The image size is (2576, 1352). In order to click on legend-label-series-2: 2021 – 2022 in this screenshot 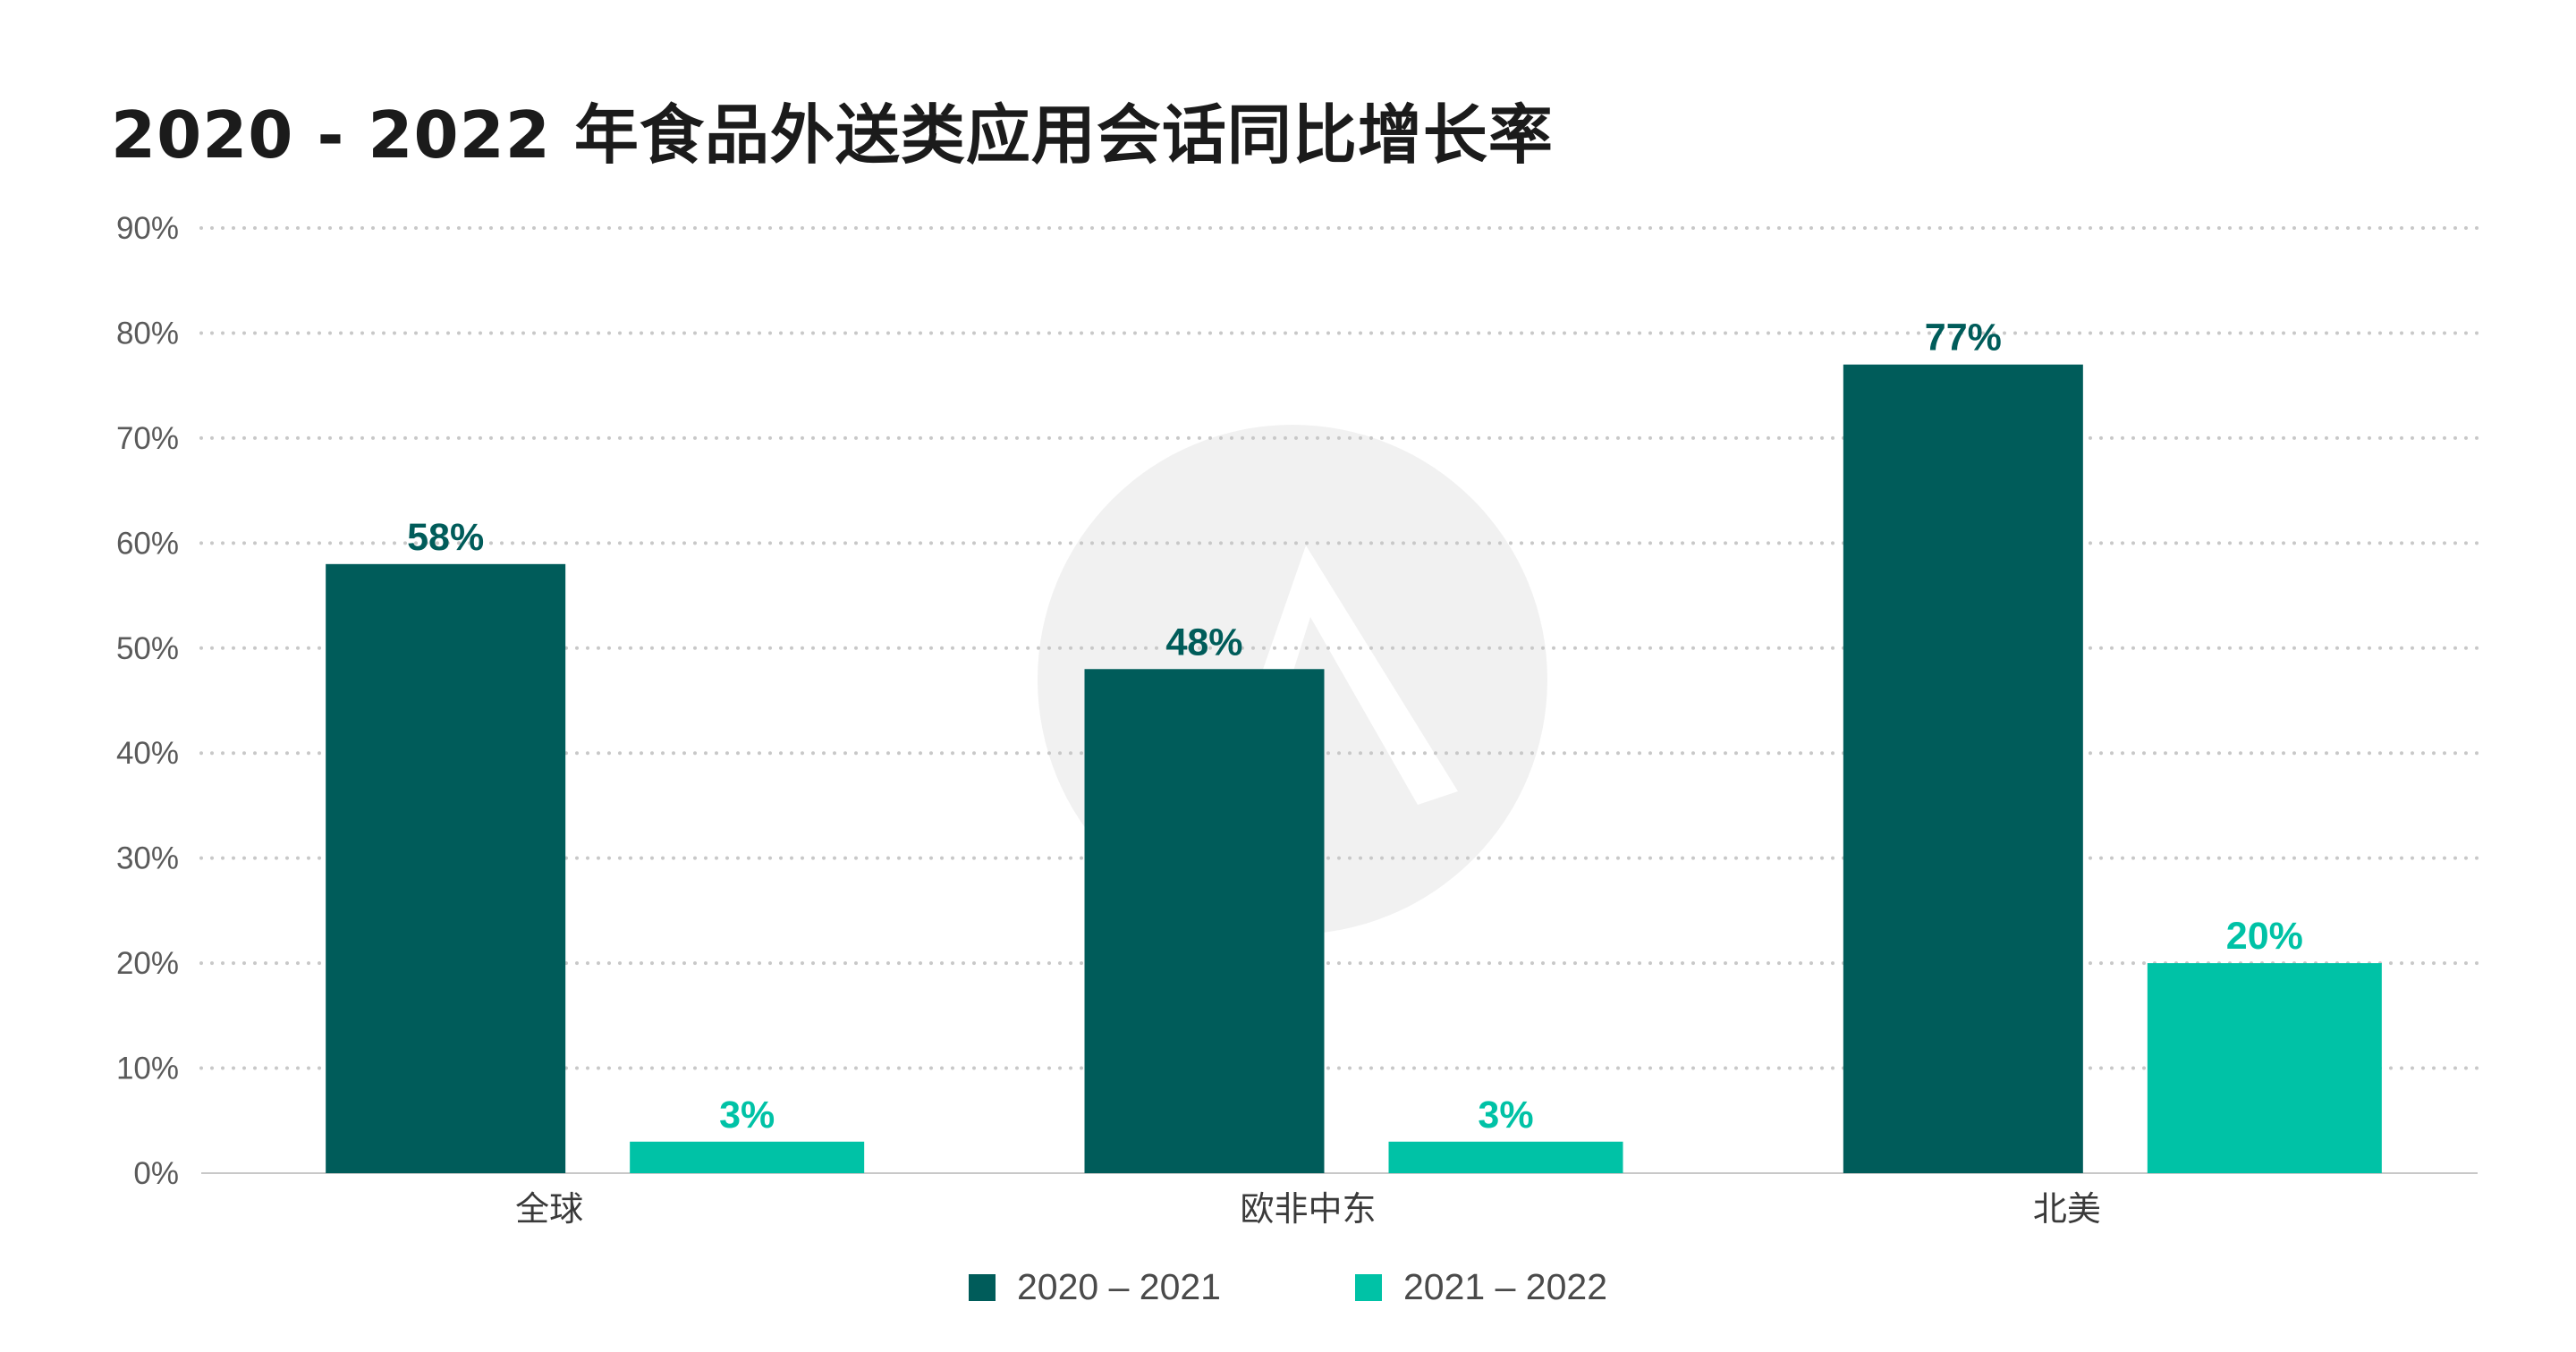, I will do `click(1505, 1286)`.